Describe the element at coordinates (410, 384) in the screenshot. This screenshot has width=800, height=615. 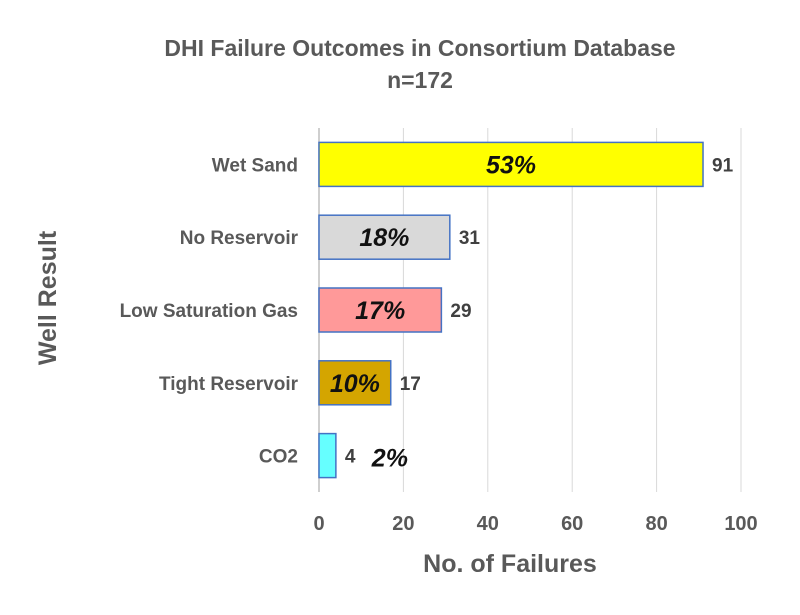
I see `value-label: 17` at that location.